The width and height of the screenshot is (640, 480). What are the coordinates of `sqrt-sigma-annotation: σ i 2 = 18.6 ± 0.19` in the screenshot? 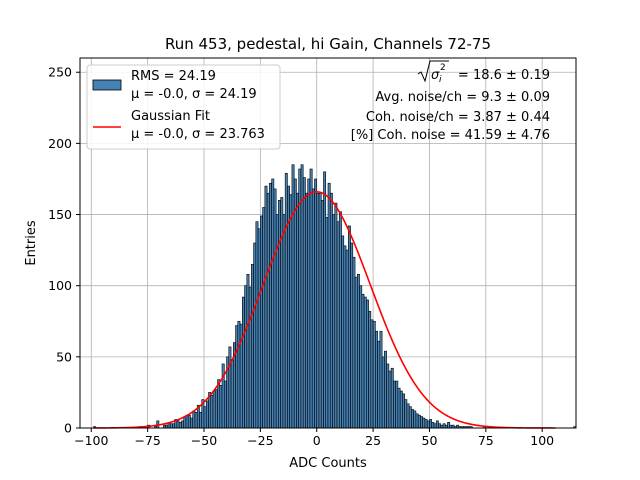 It's located at (483, 72).